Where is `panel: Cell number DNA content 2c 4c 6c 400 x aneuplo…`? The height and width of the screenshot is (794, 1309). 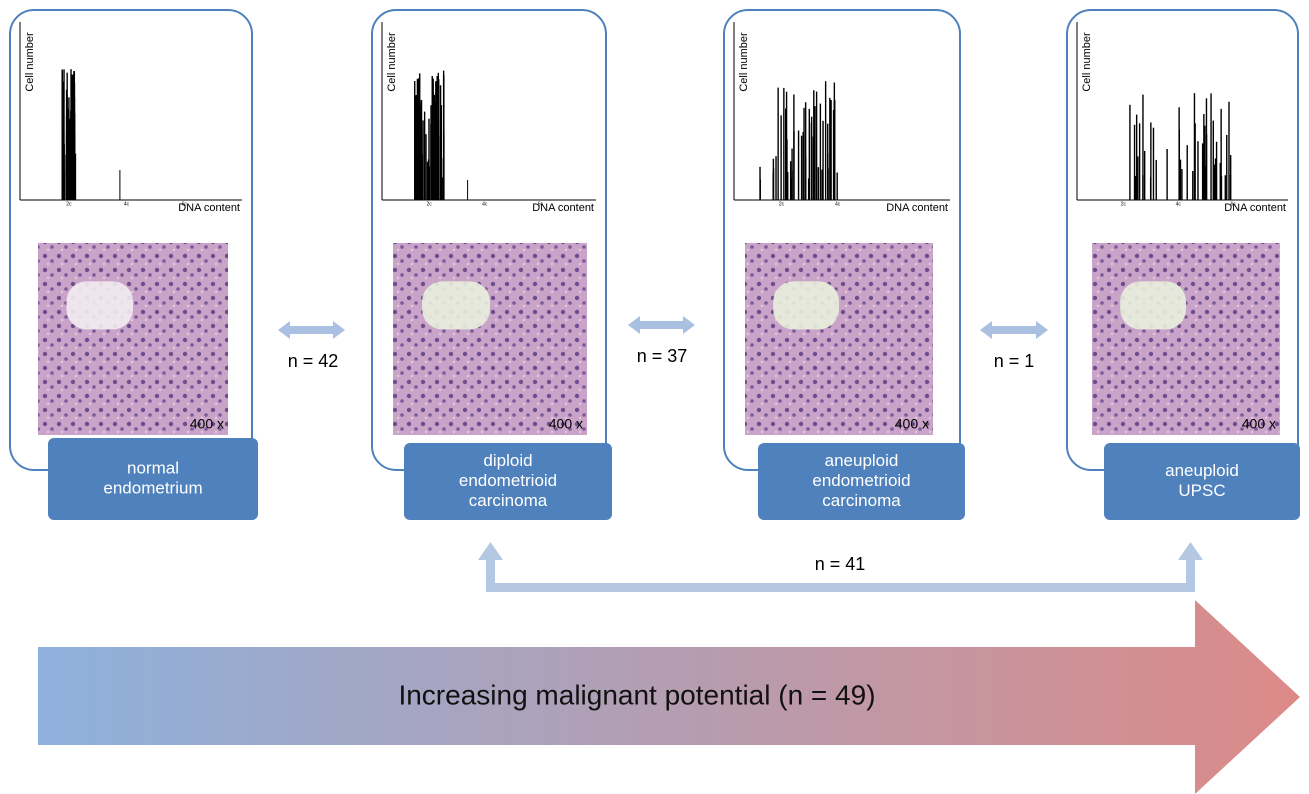 panel: Cell number DNA content 2c 4c 6c 400 x aneuplo… is located at coordinates (1183, 264).